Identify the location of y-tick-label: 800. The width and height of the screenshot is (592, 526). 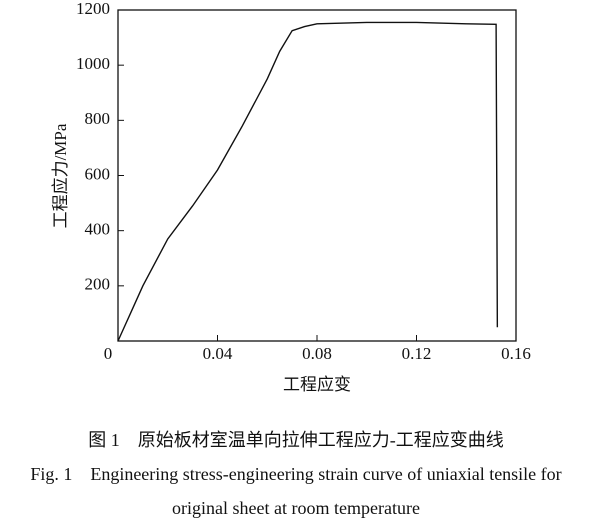
(98, 118).